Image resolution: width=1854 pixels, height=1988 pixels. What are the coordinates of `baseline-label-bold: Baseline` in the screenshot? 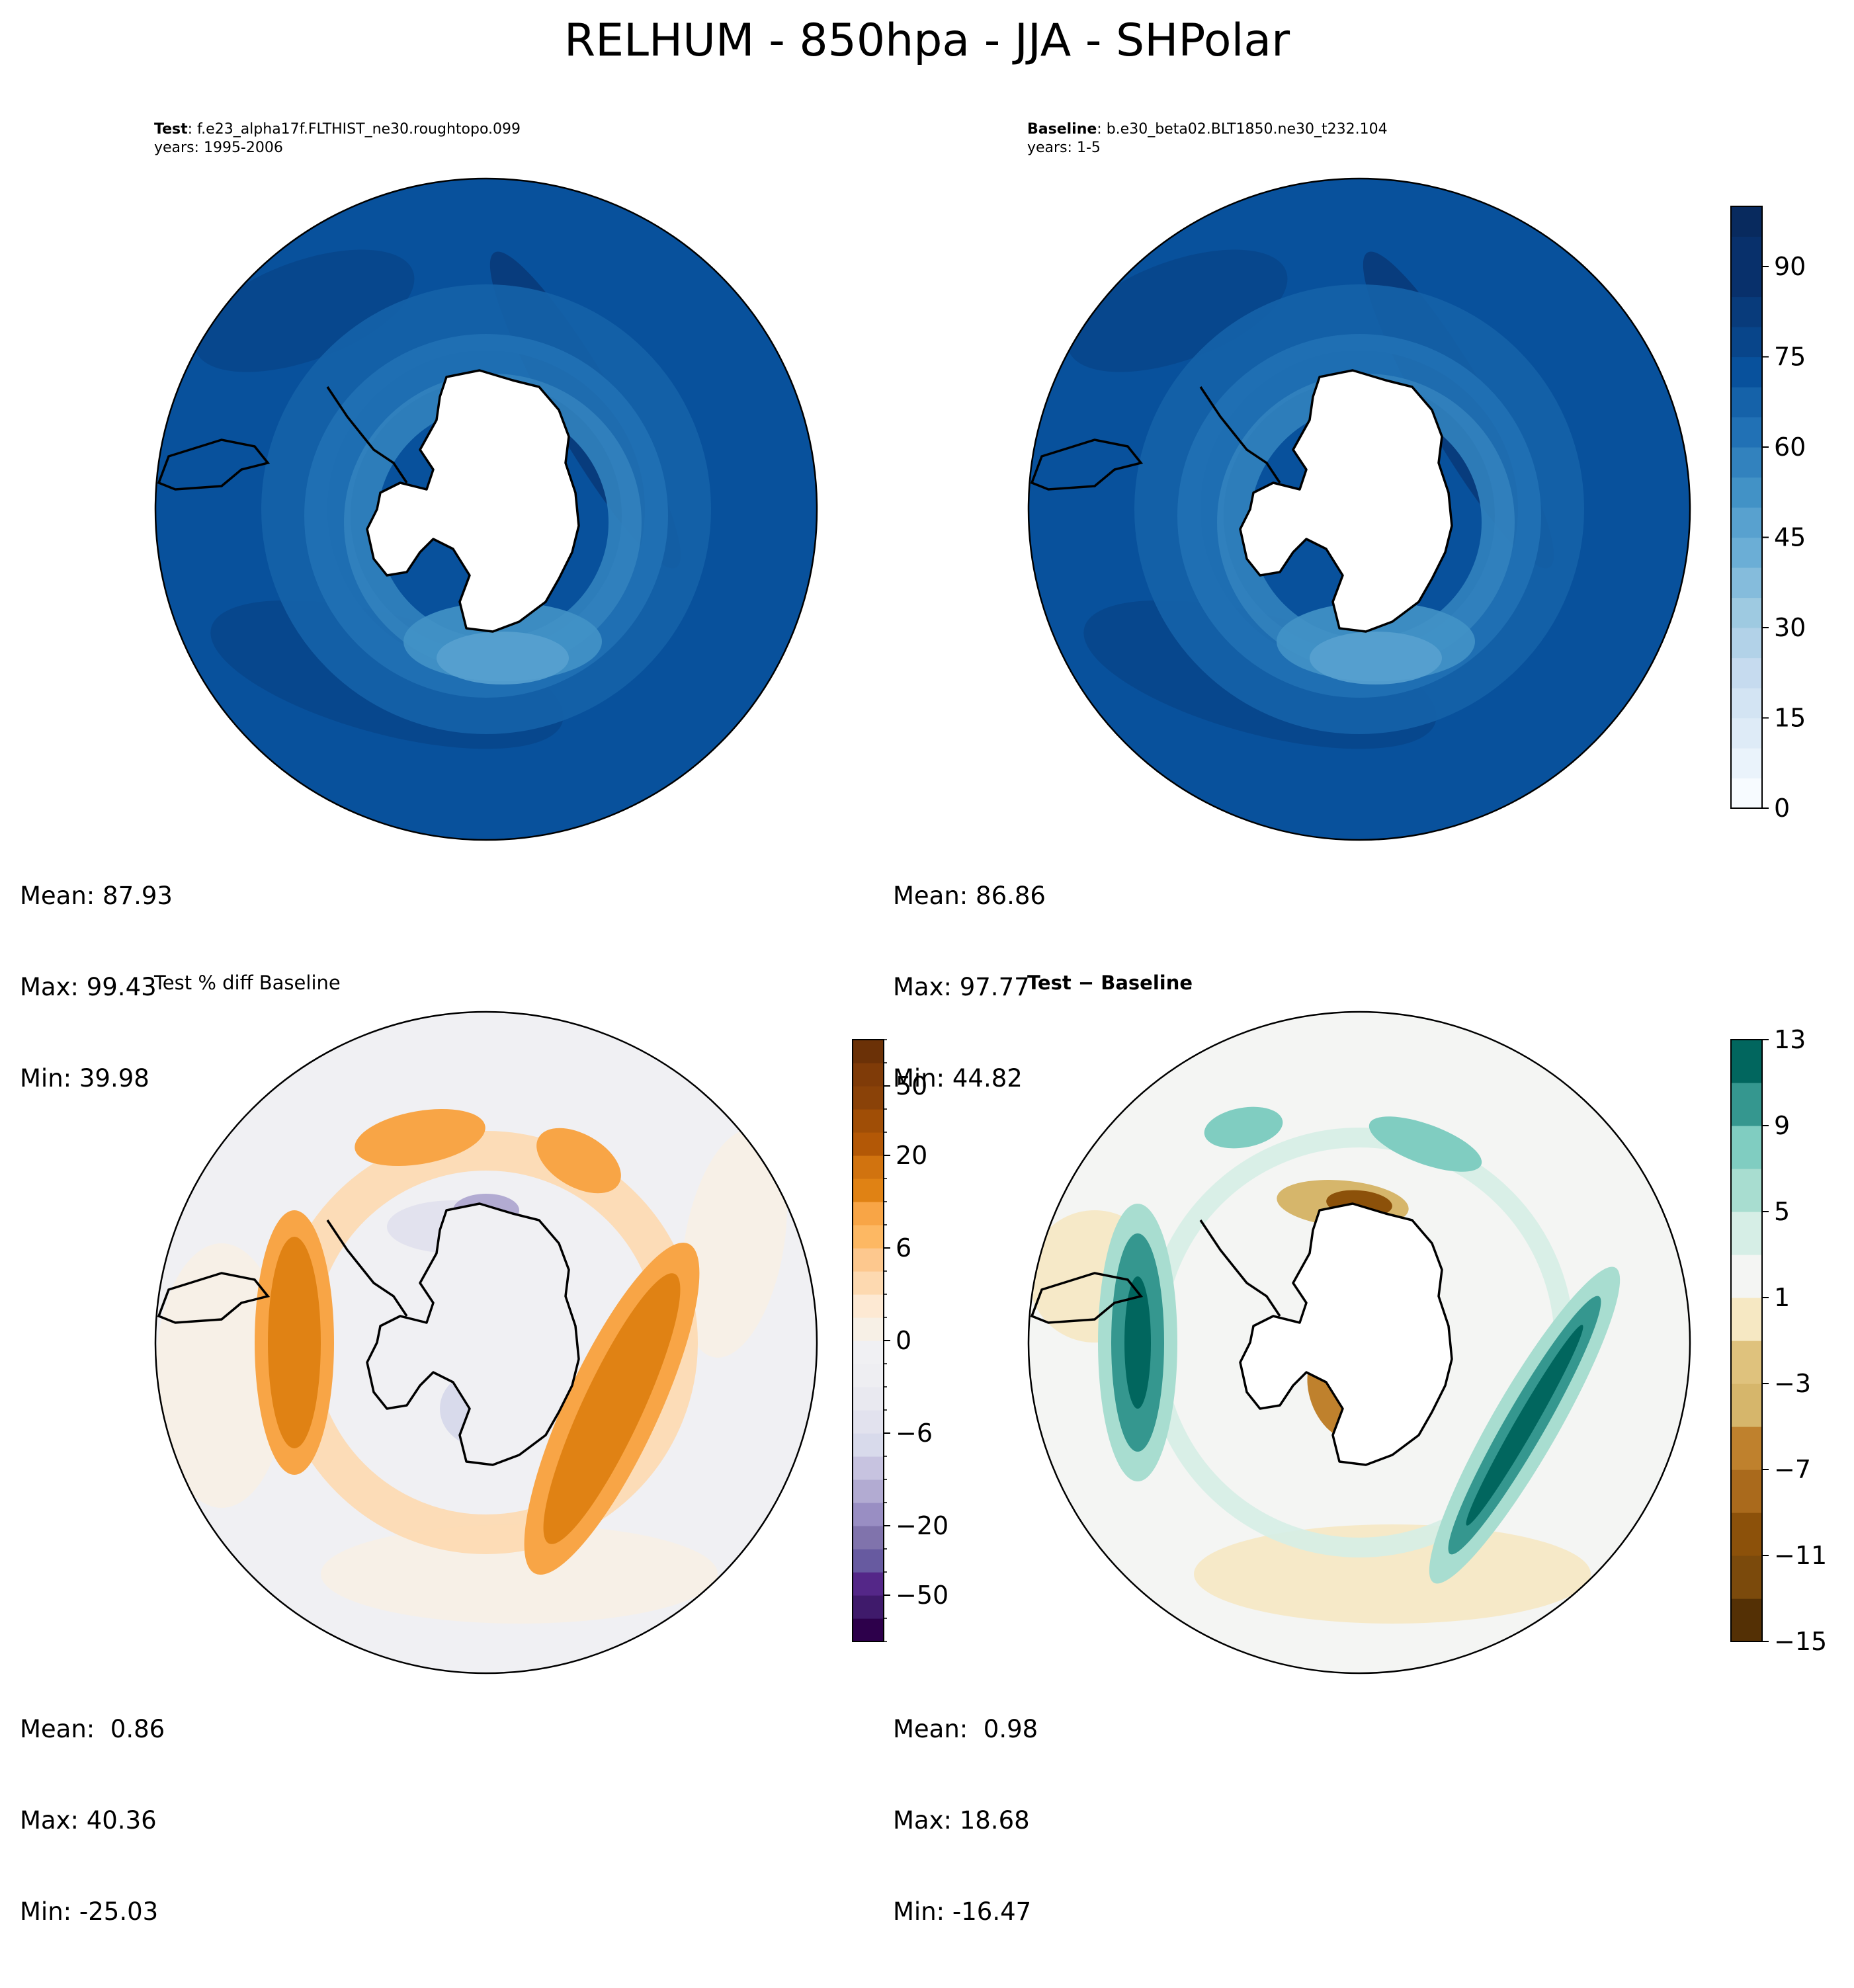 It's located at (1062, 129).